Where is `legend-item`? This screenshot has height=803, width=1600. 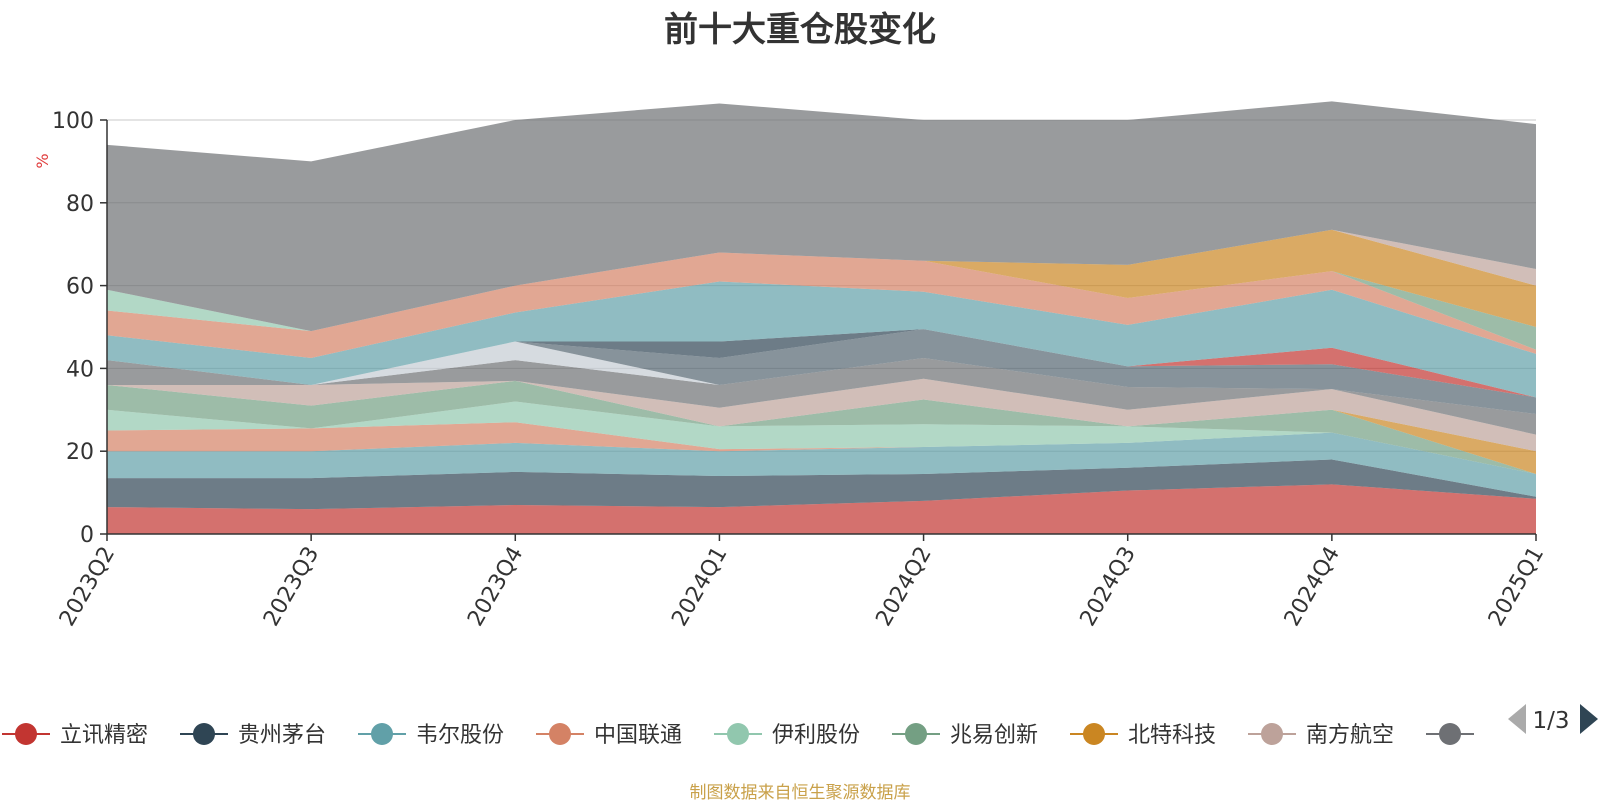 legend-item is located at coordinates (1450, 734).